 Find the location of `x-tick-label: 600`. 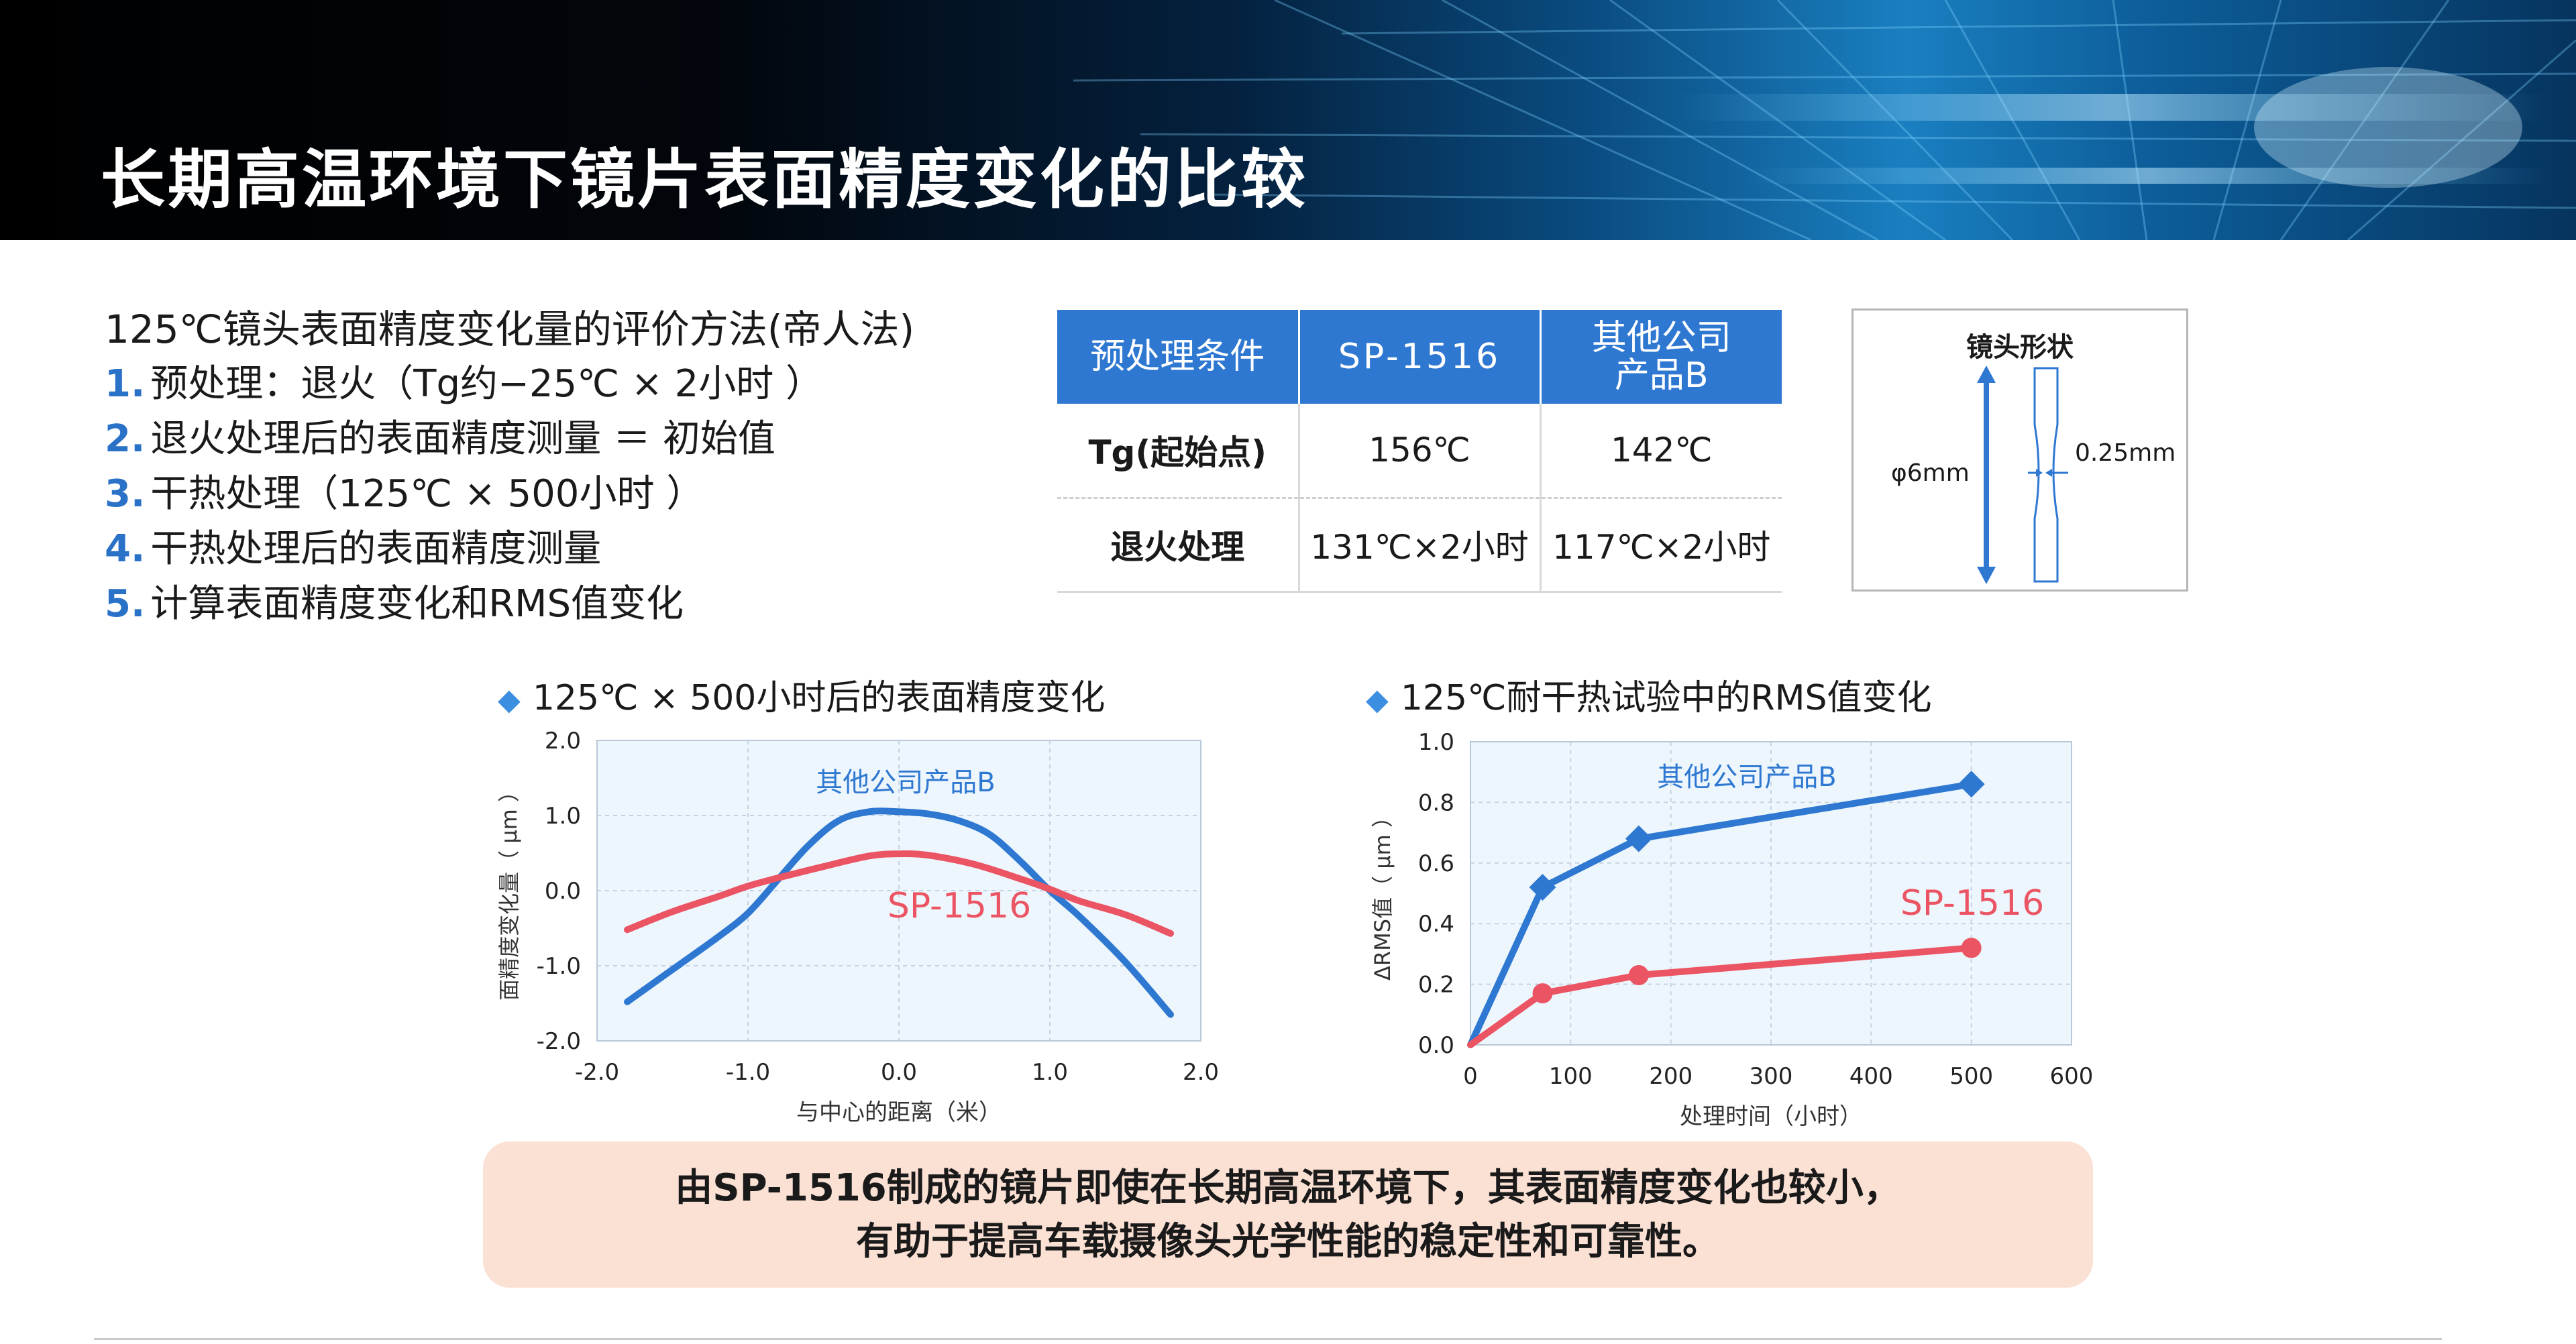

x-tick-label: 600 is located at coordinates (2072, 1076).